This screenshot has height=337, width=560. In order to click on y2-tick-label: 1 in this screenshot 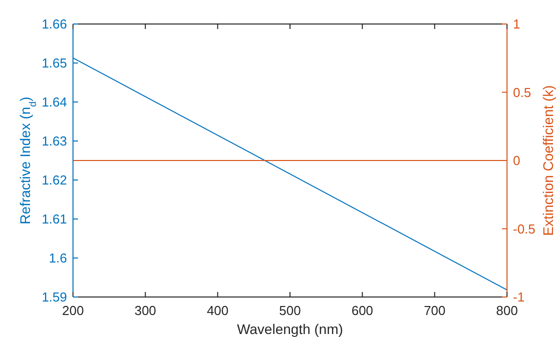, I will do `click(516, 24)`.